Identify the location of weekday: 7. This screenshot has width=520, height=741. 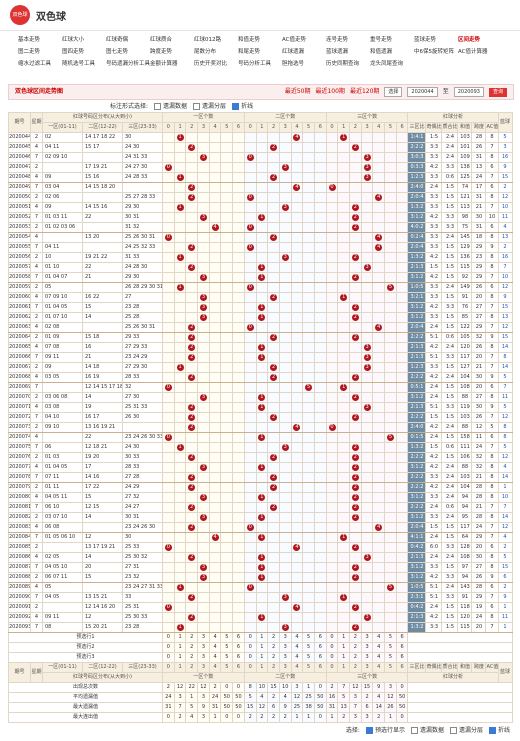
(36, 477).